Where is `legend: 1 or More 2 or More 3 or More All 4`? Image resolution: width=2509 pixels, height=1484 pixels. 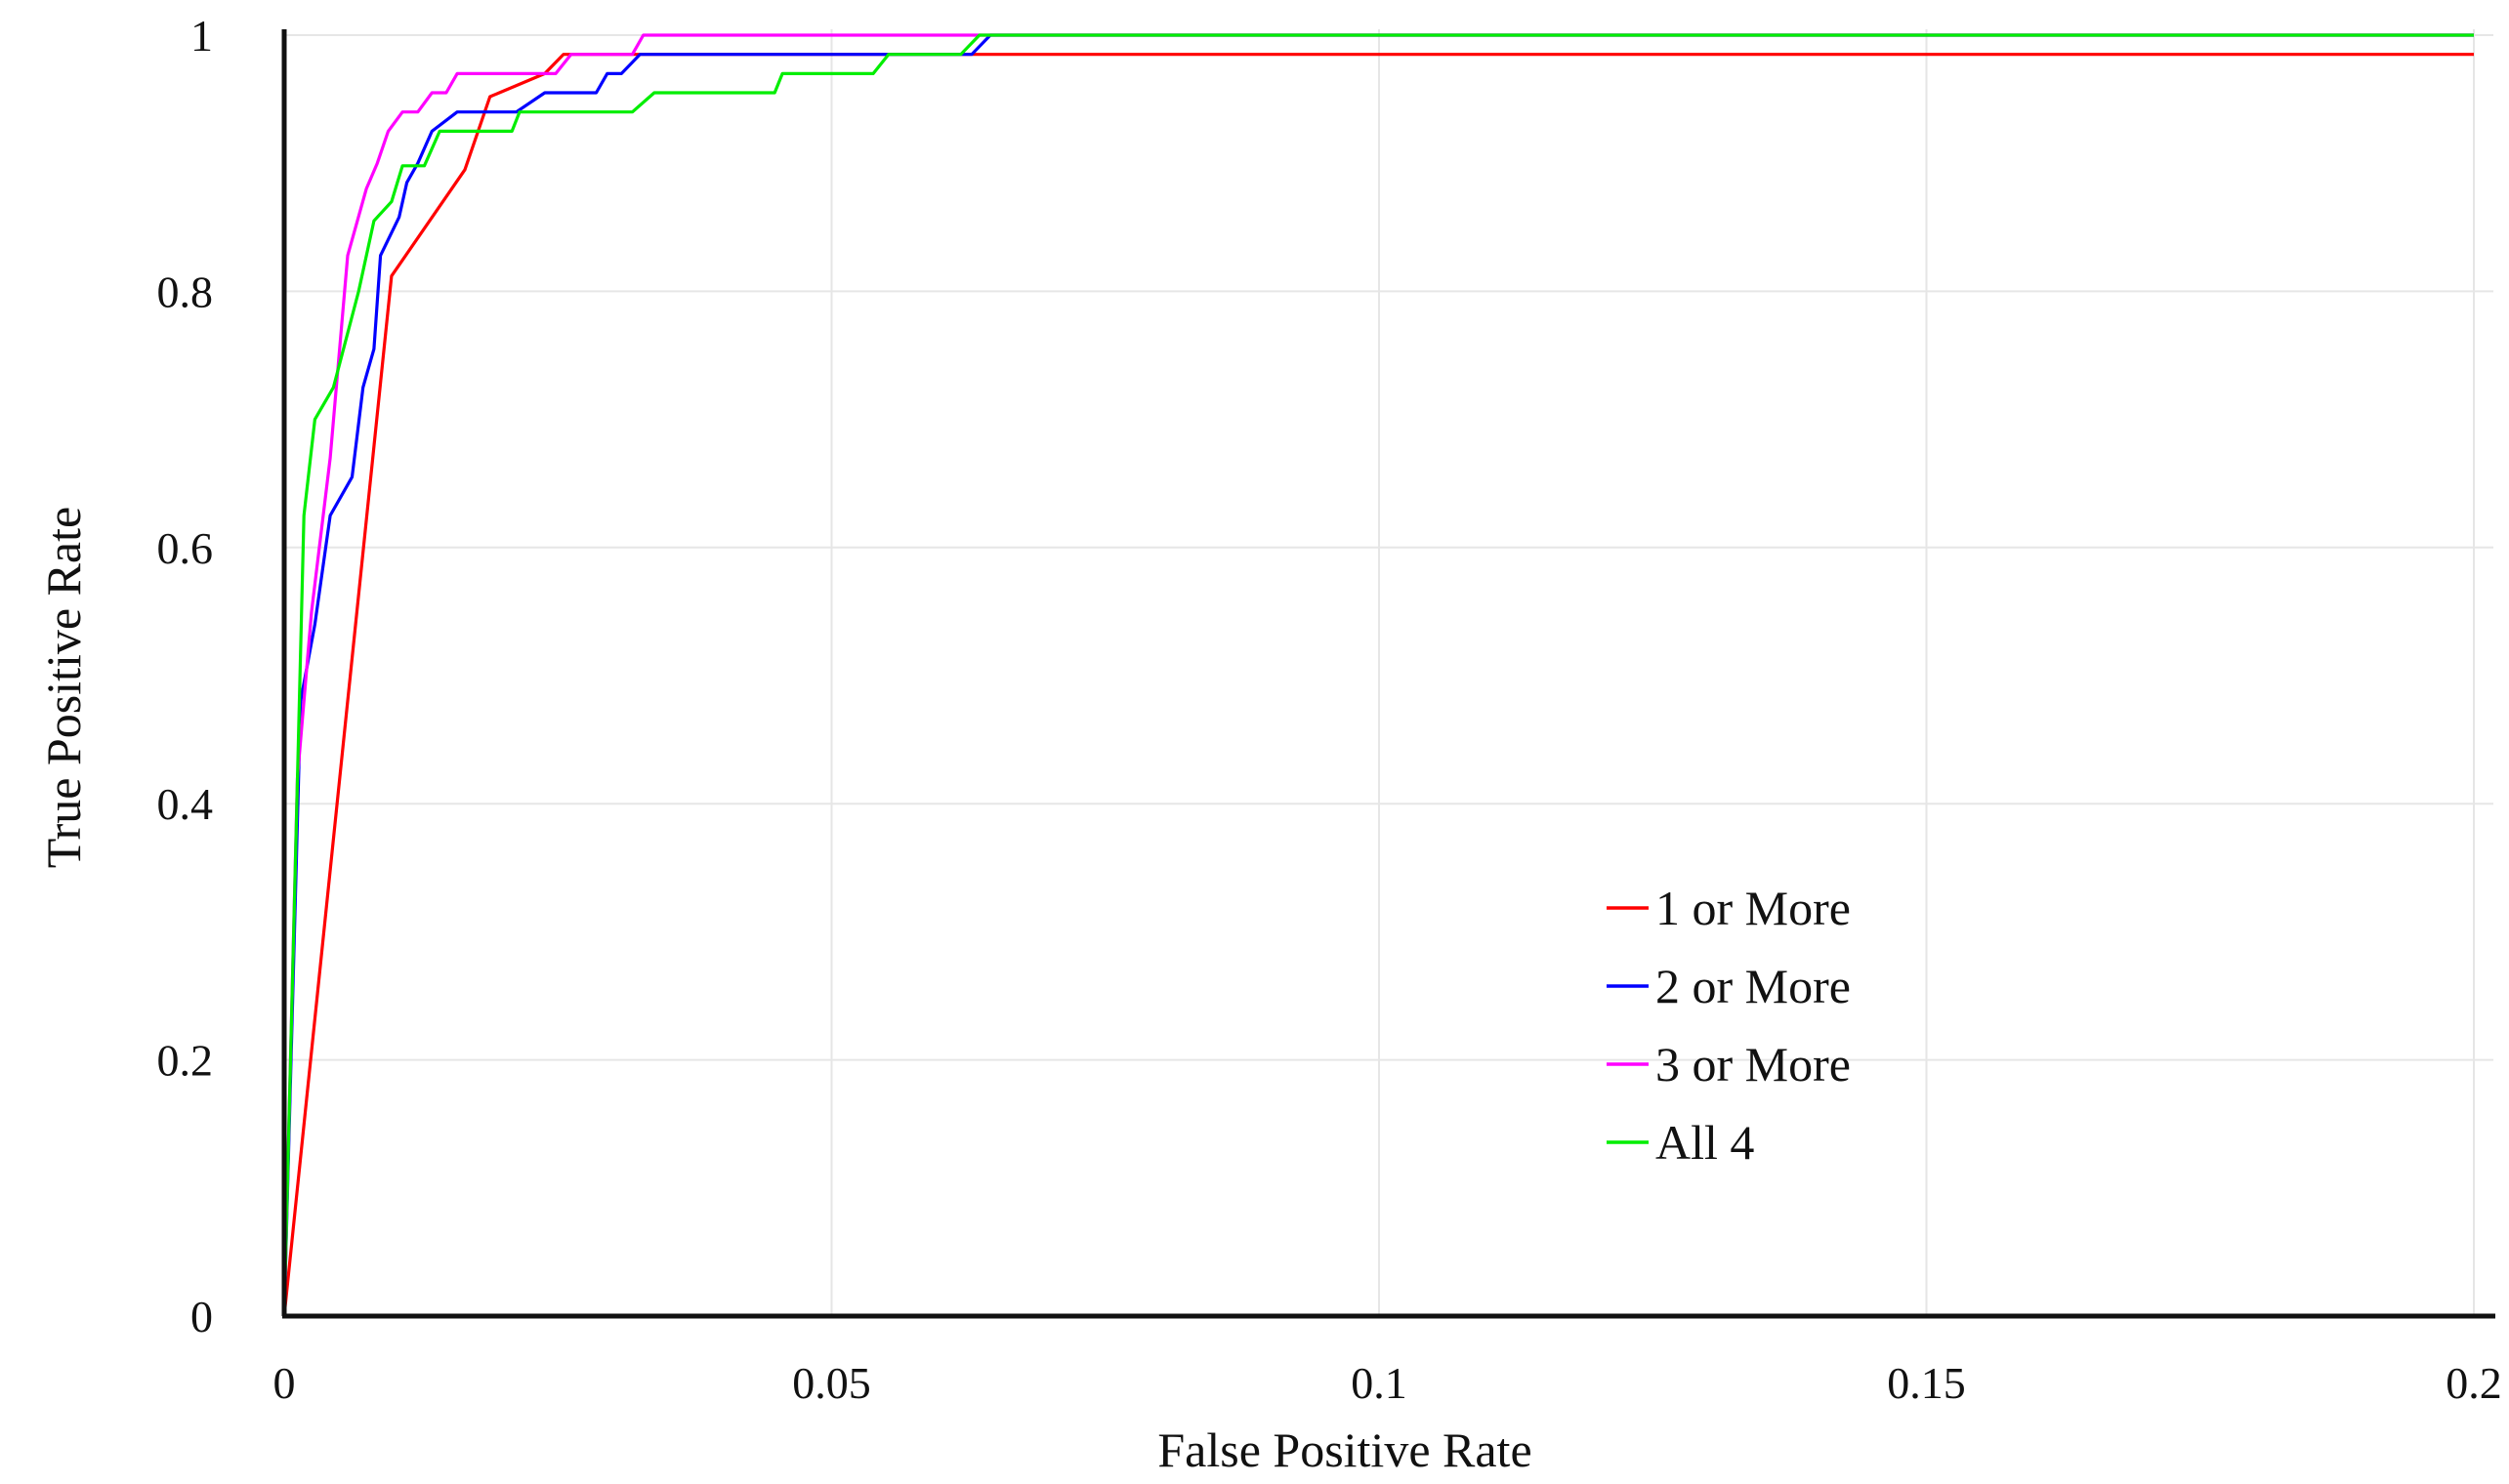 legend: 1 or More 2 or More 3 or More All 4 is located at coordinates (1729, 1026).